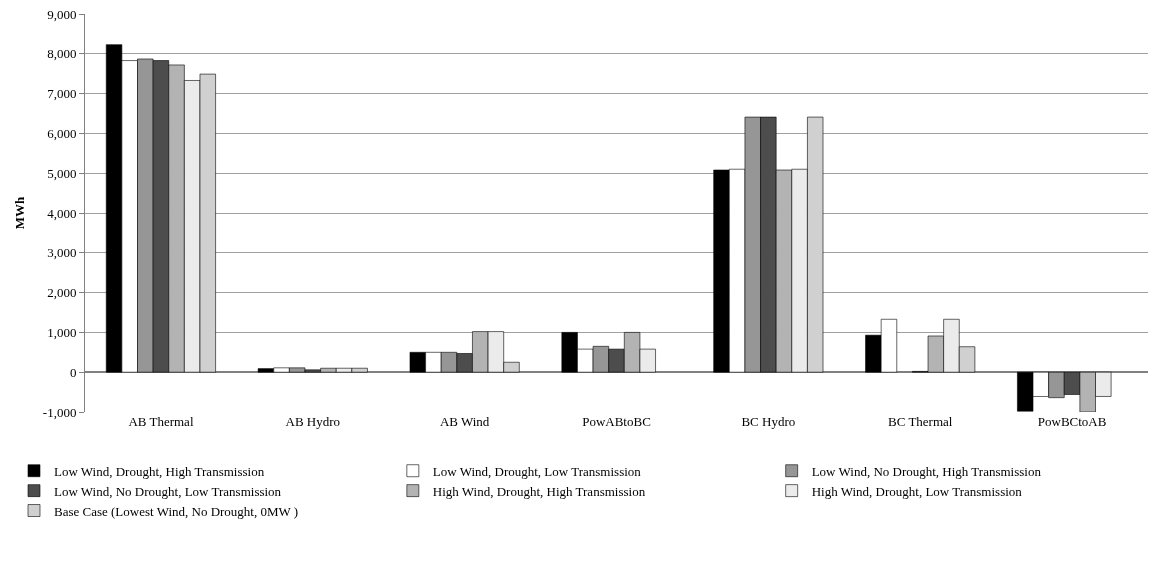 The height and width of the screenshot is (562, 1156). Describe the element at coordinates (62, 173) in the screenshot. I see `y-tick-label: 5,000` at that location.